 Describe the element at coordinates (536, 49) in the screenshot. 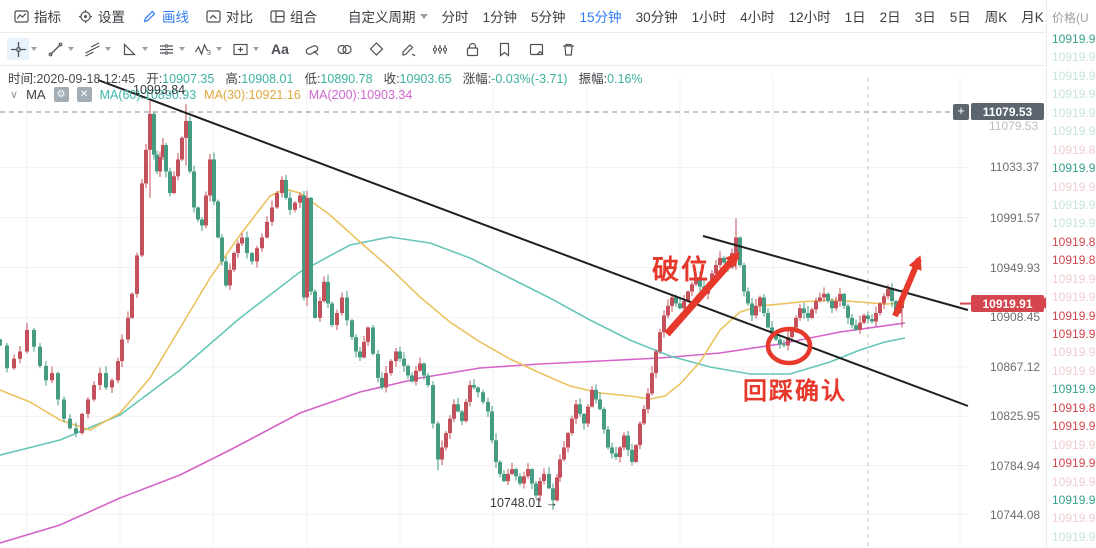

I see `export-tool` at that location.